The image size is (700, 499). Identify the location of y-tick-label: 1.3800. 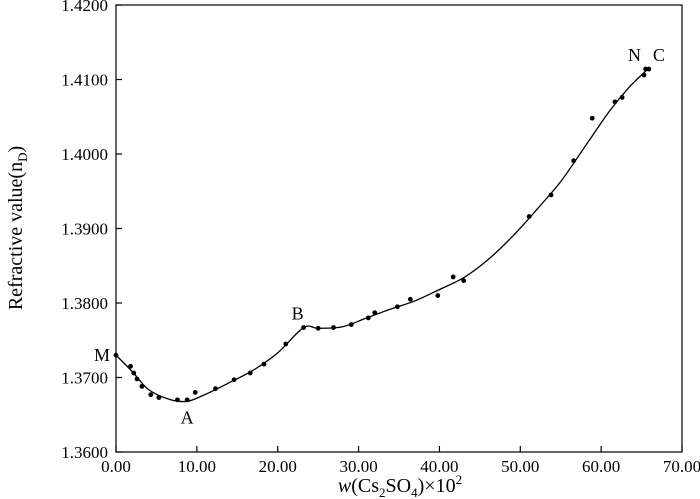
(84, 303).